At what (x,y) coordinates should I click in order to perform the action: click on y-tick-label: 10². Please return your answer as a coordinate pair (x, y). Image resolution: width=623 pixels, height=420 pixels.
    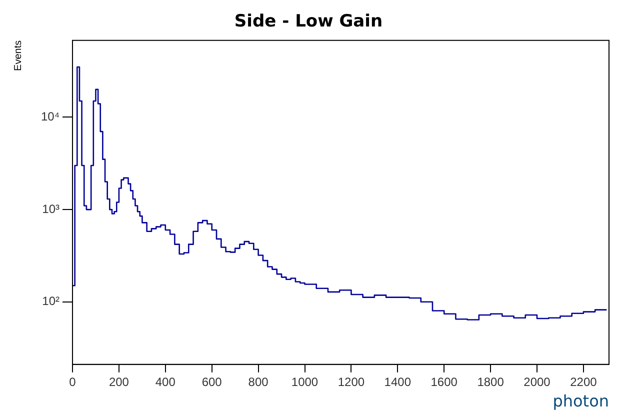
    Looking at the image, I should click on (51, 301).